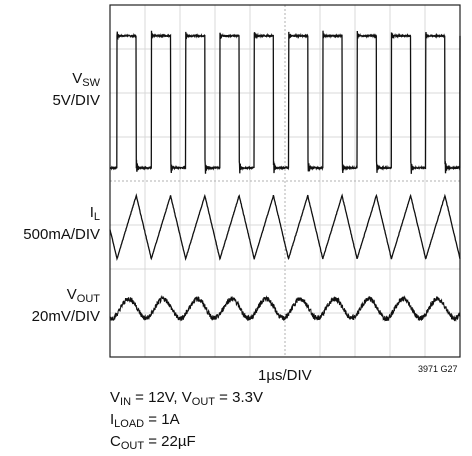 This screenshot has height=456, width=472. I want to click on condition-iload: ILOAD = 1A, so click(145, 420).